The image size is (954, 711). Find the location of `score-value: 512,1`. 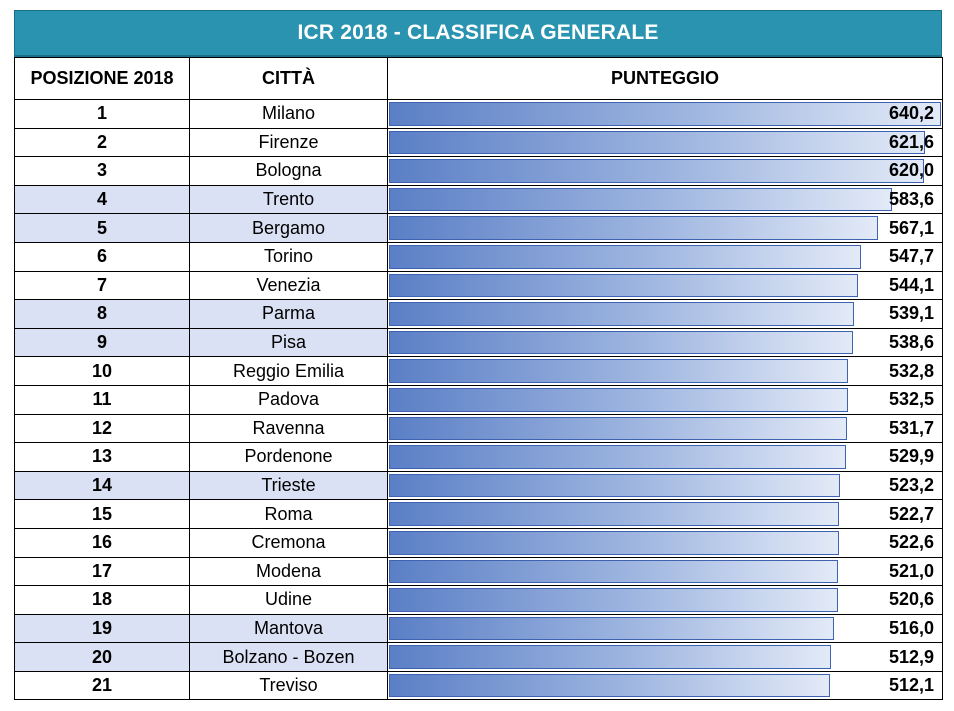

score-value: 512,1 is located at coordinates (911, 685).